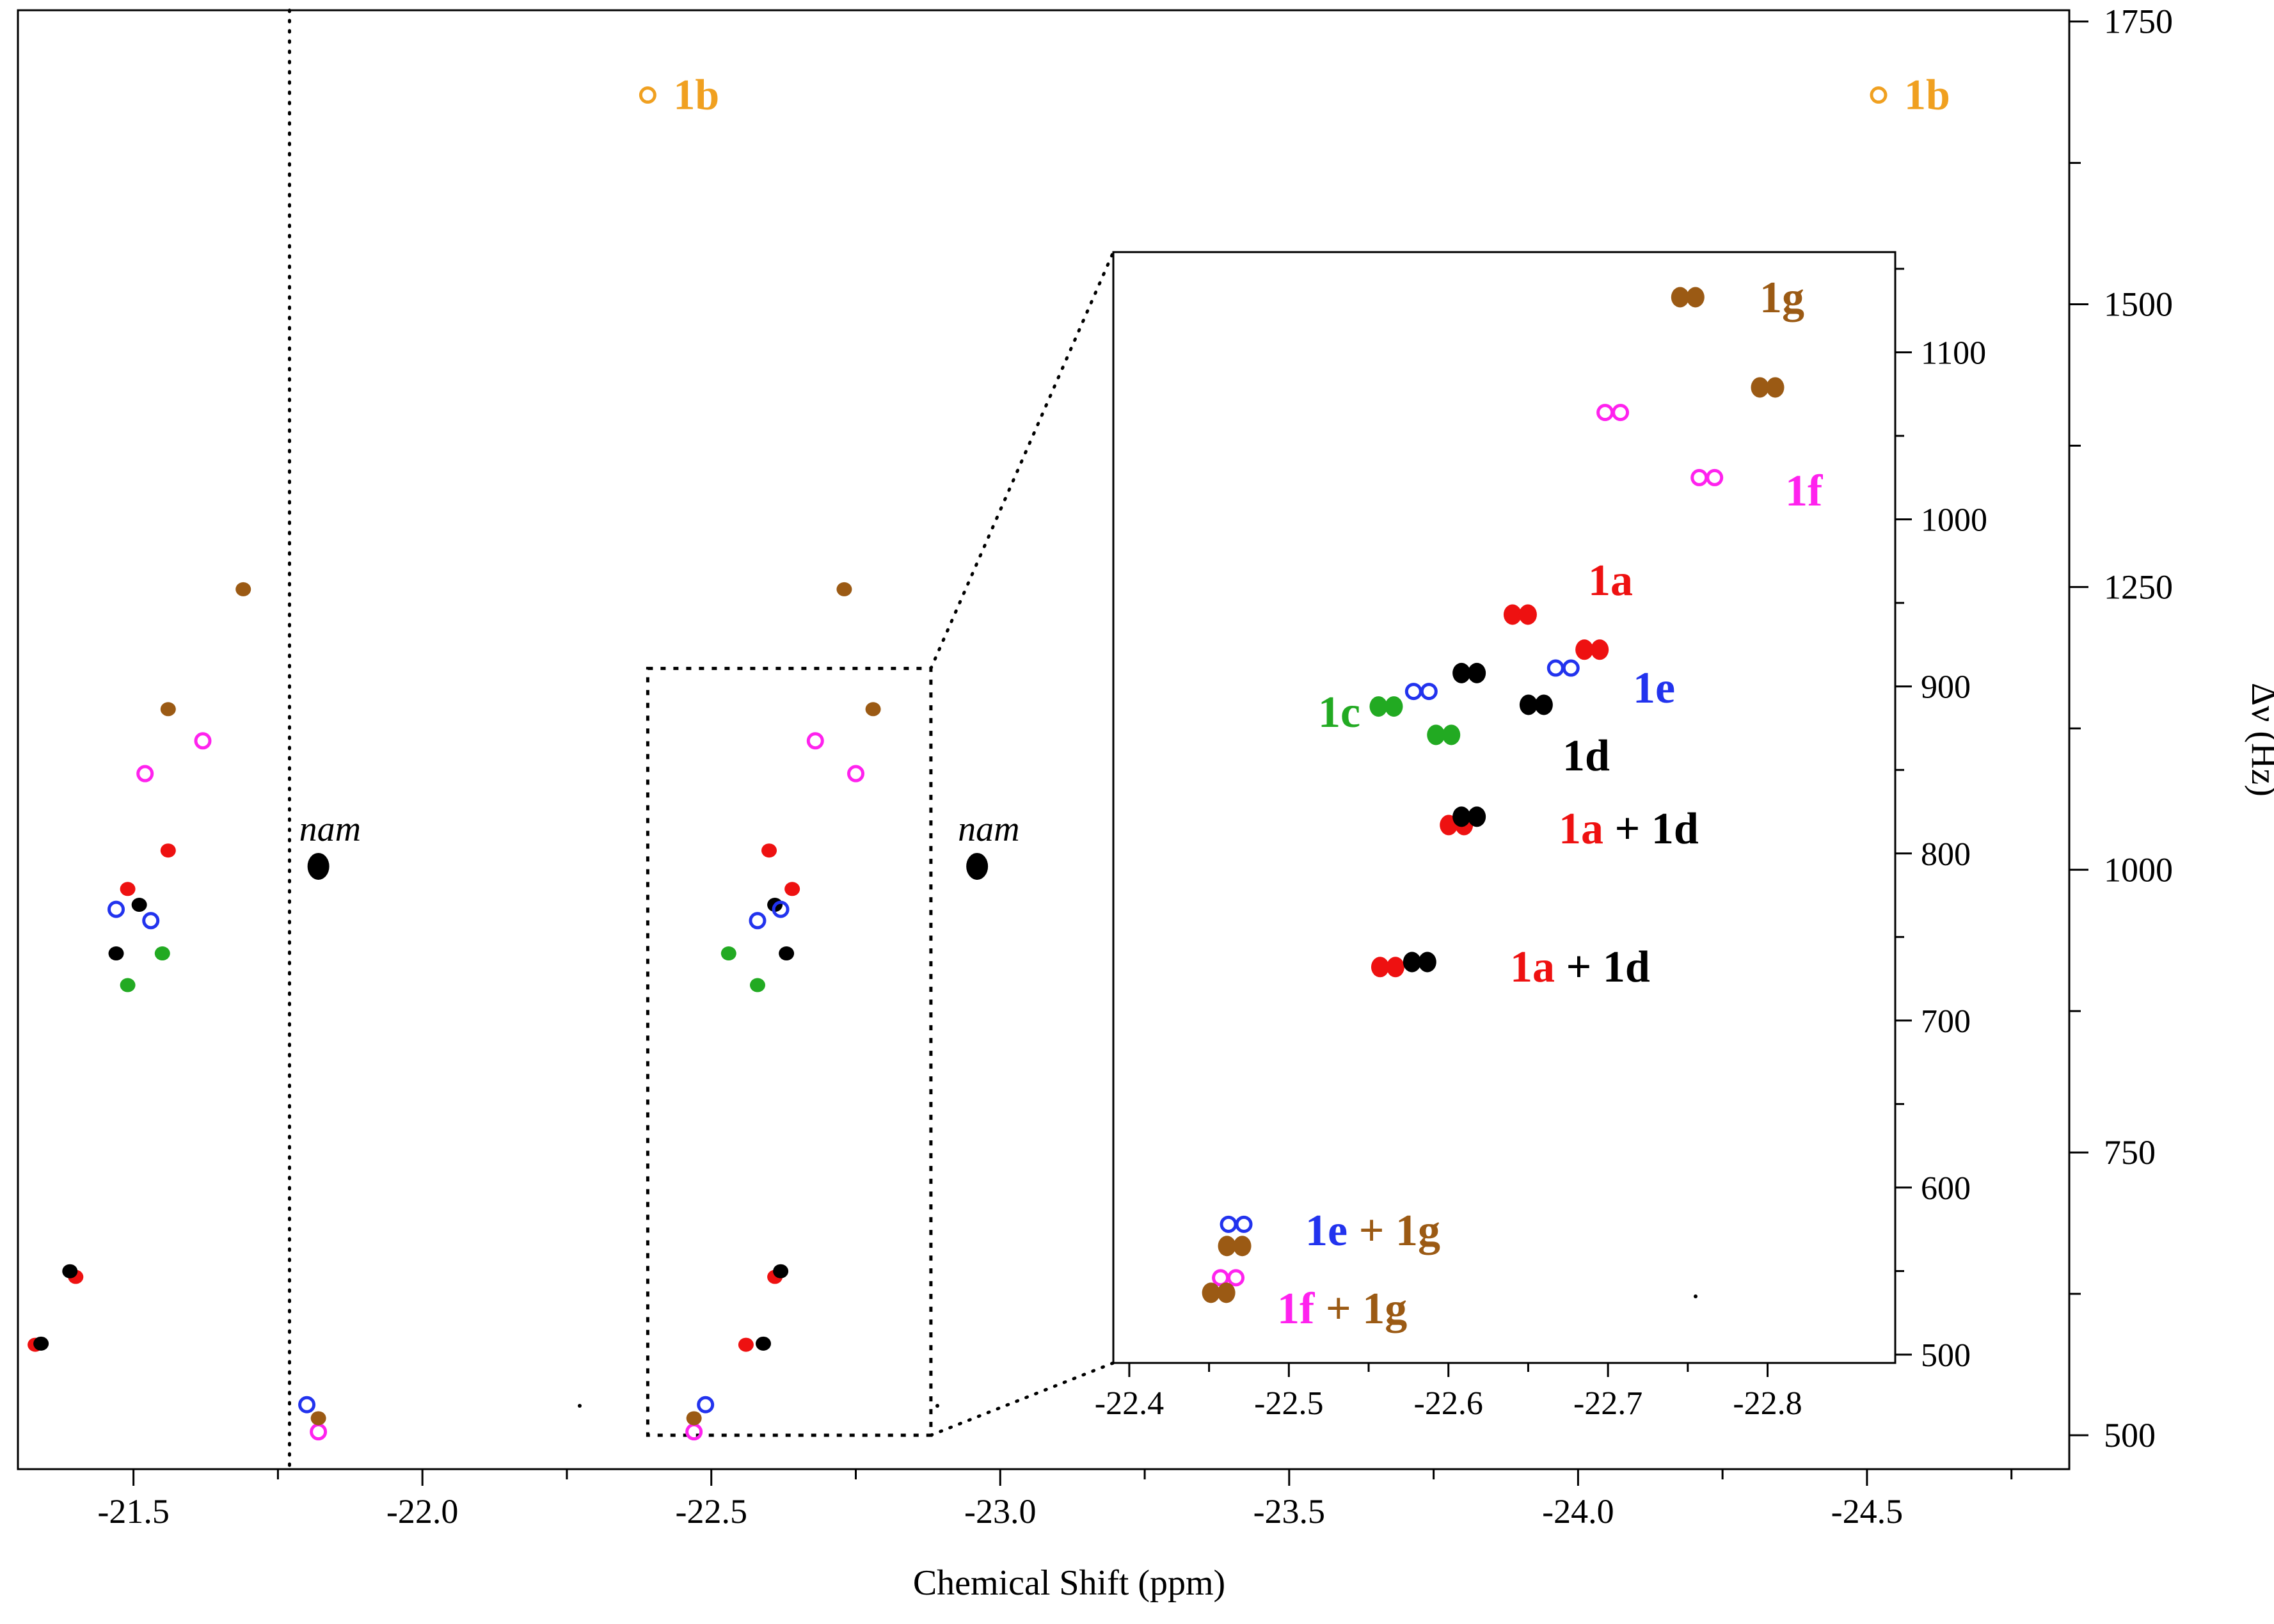  I want to click on y-axis-tick-label: 750, so click(2130, 1152).